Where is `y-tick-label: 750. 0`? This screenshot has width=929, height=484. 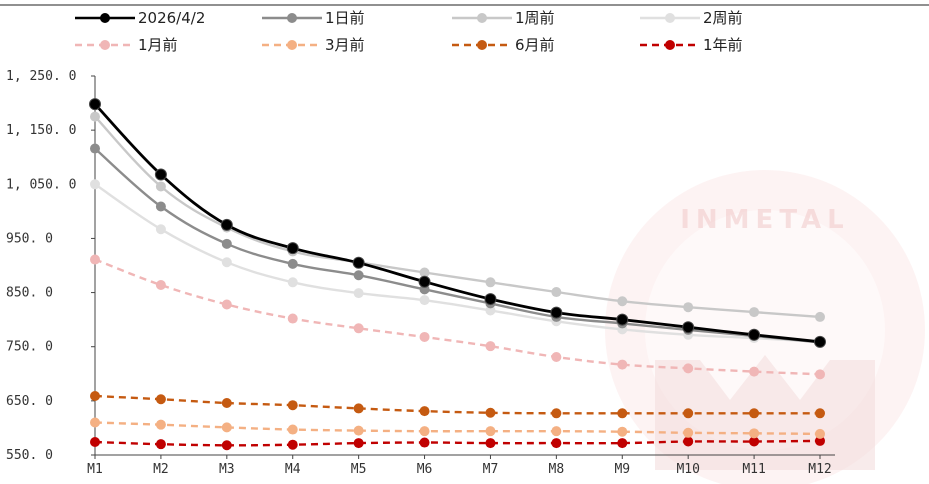 y-tick-label: 750. 0 is located at coordinates (29, 347).